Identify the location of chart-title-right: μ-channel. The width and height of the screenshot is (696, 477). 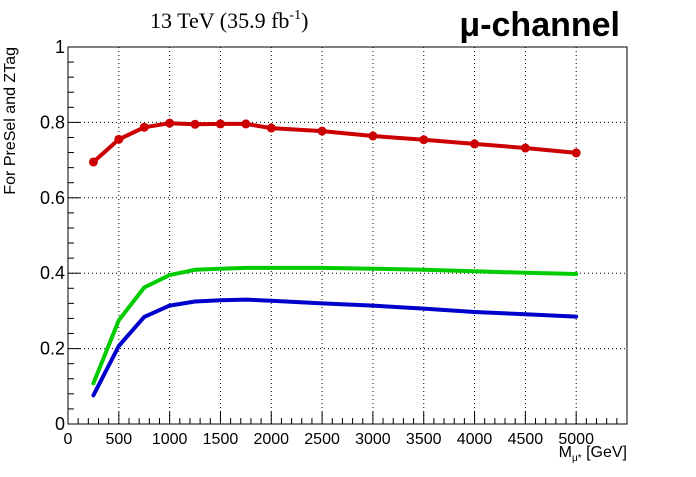
(539, 25).